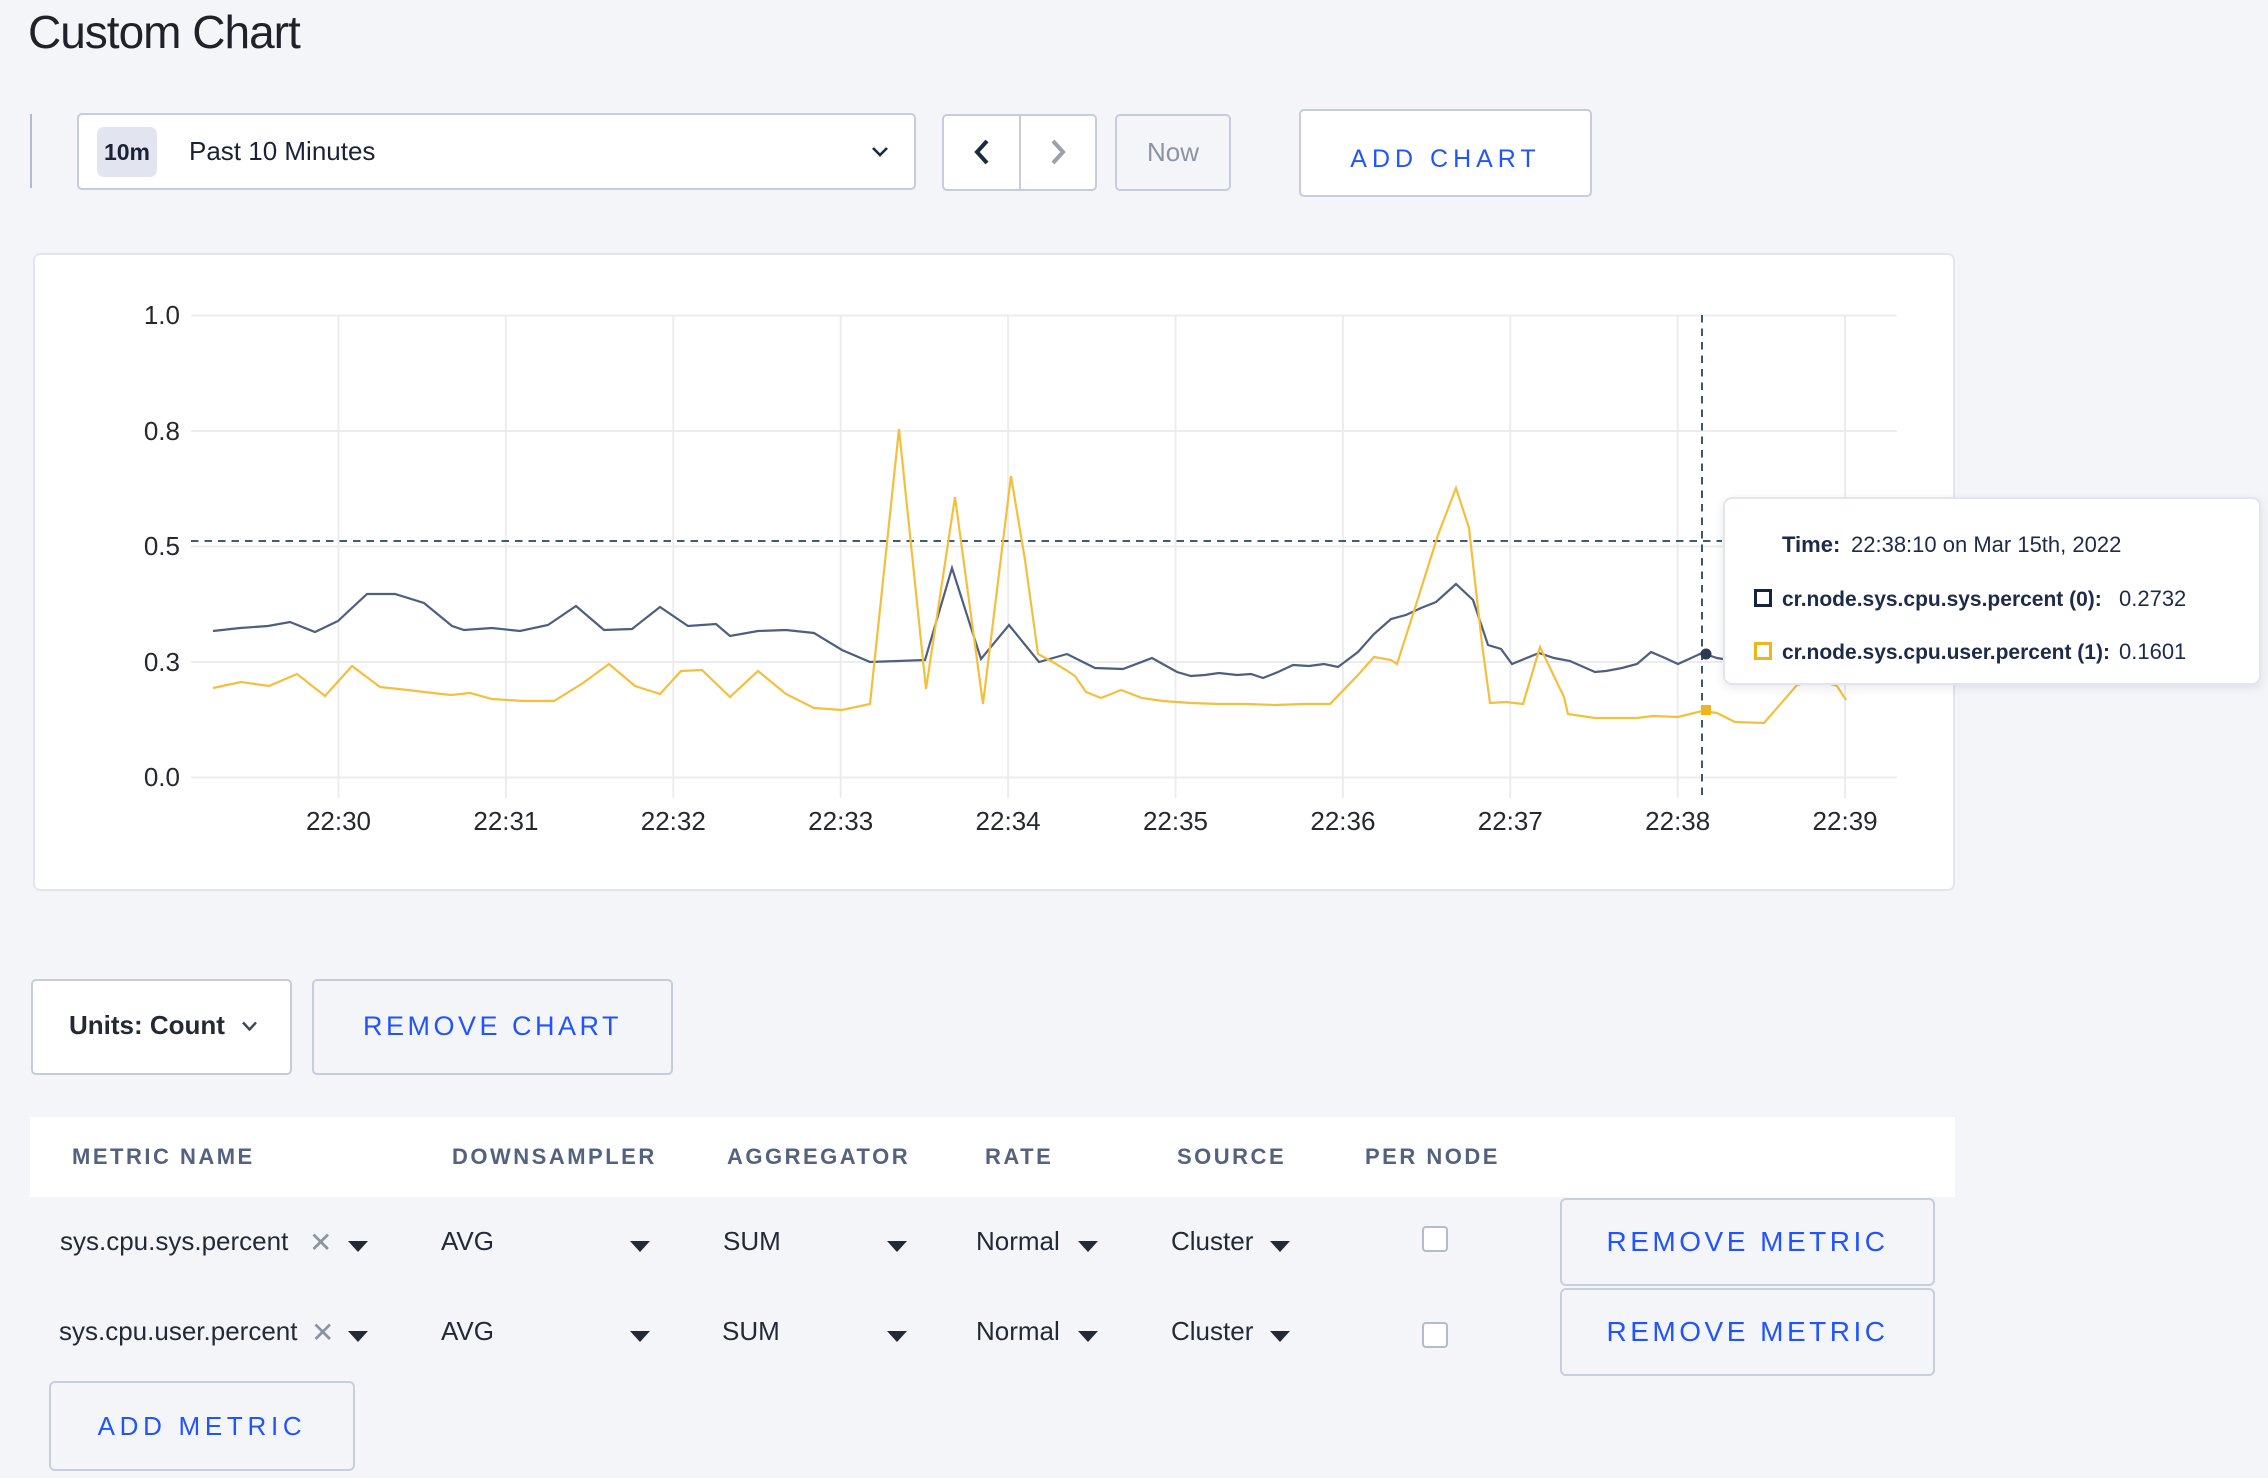 The image size is (2268, 1478). What do you see at coordinates (1510, 821) in the screenshot?
I see `svg-text: 22:37` at bounding box center [1510, 821].